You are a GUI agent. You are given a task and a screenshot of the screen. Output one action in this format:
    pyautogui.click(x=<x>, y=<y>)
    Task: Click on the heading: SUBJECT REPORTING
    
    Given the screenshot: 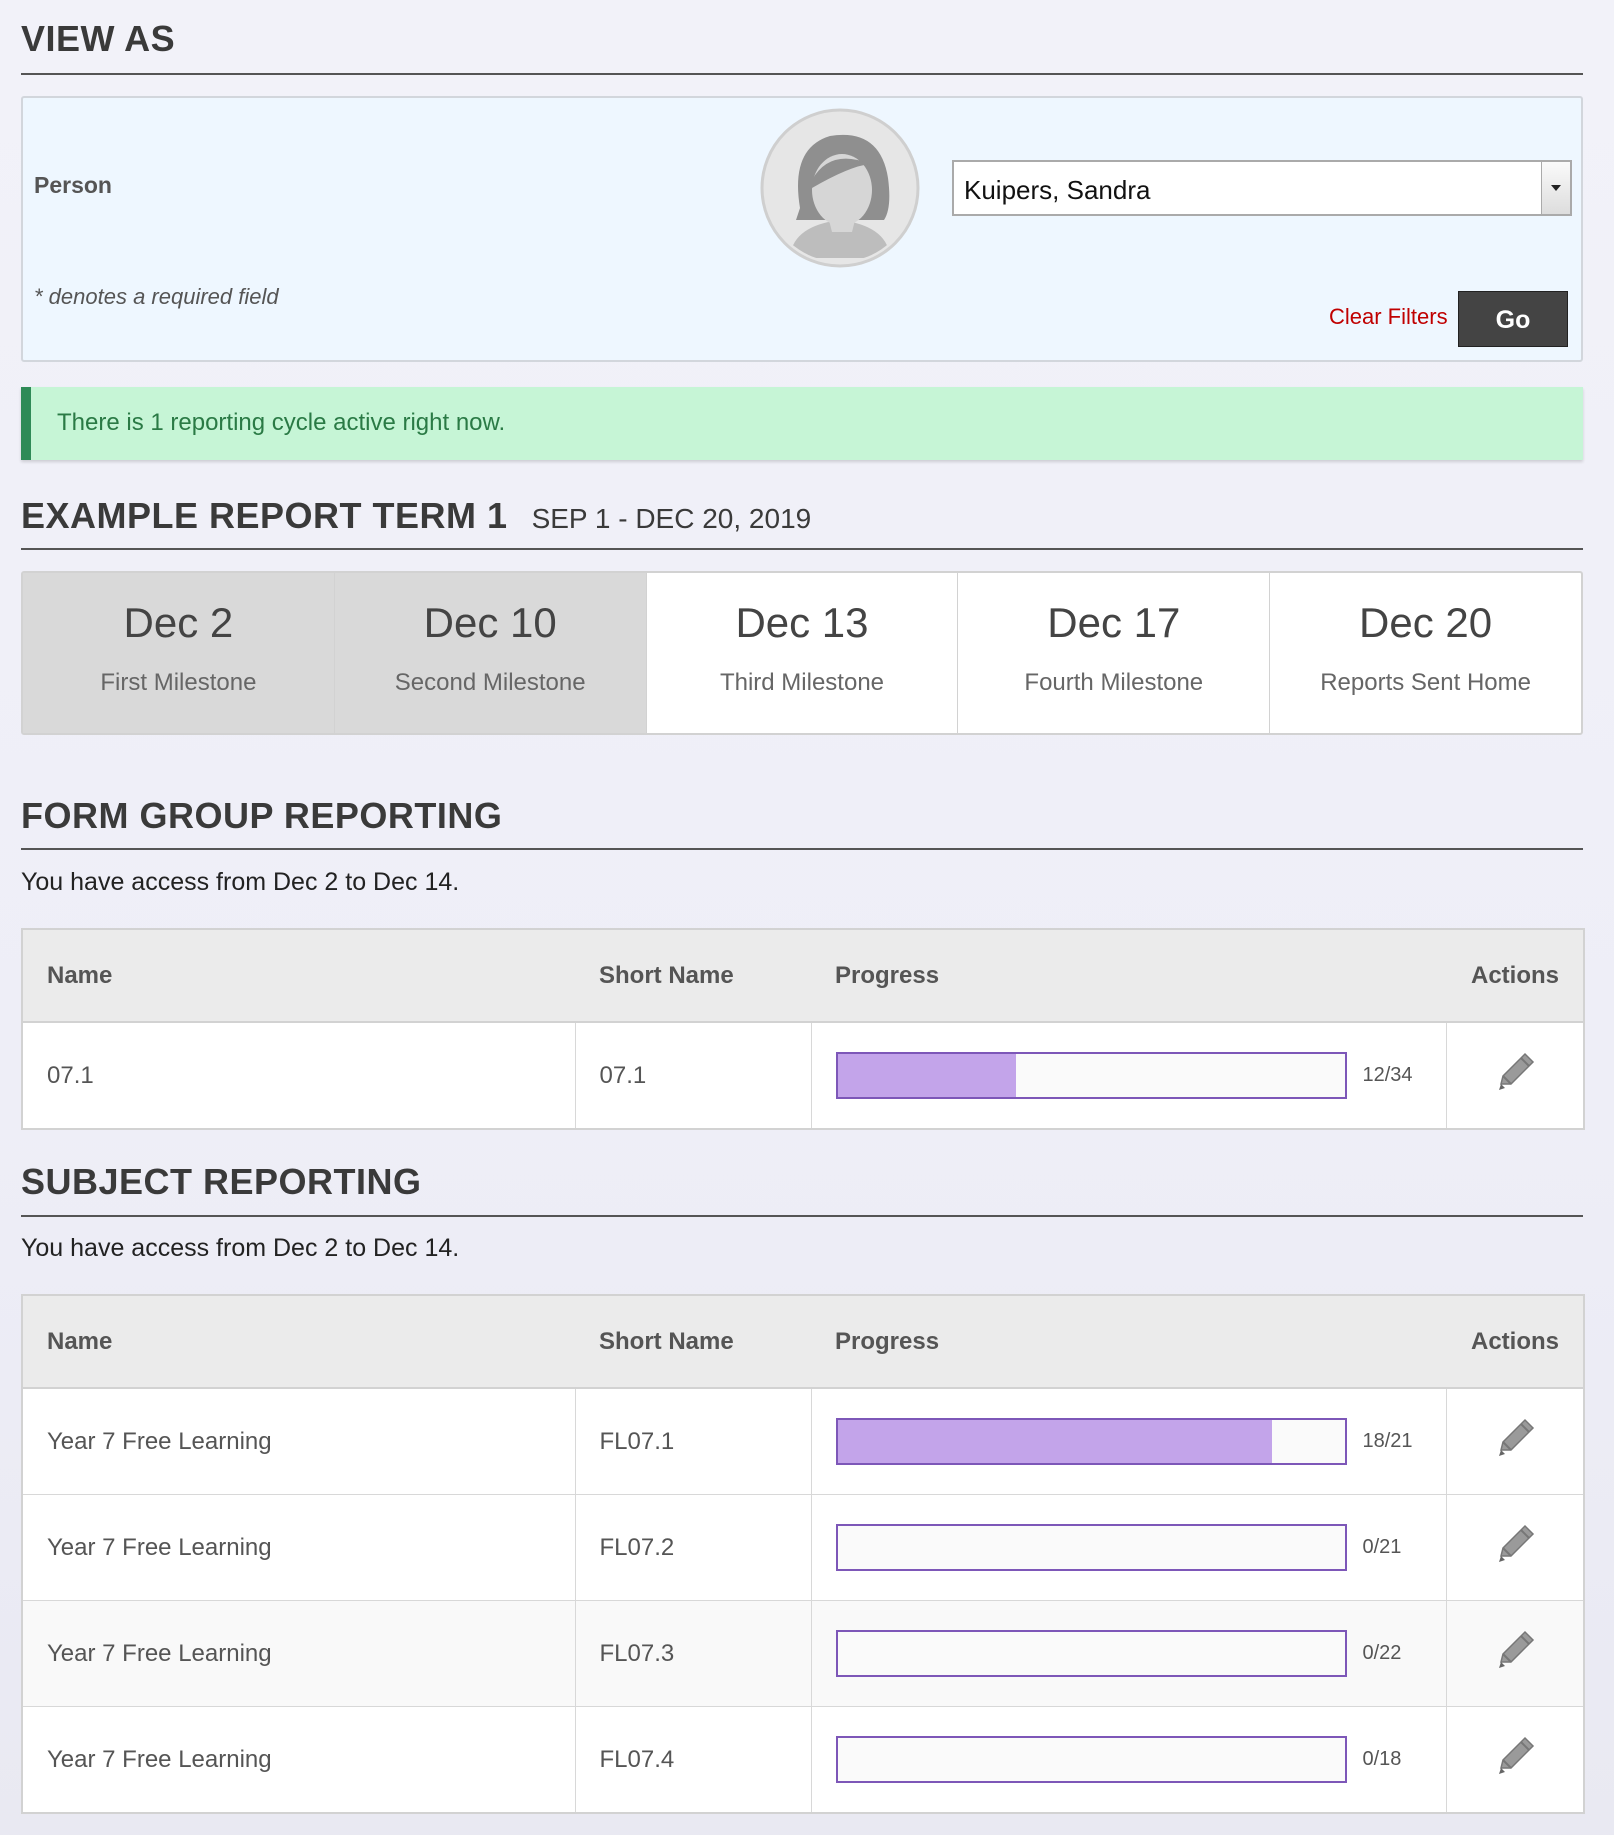 What is the action you would take?
    pyautogui.click(x=221, y=1181)
    